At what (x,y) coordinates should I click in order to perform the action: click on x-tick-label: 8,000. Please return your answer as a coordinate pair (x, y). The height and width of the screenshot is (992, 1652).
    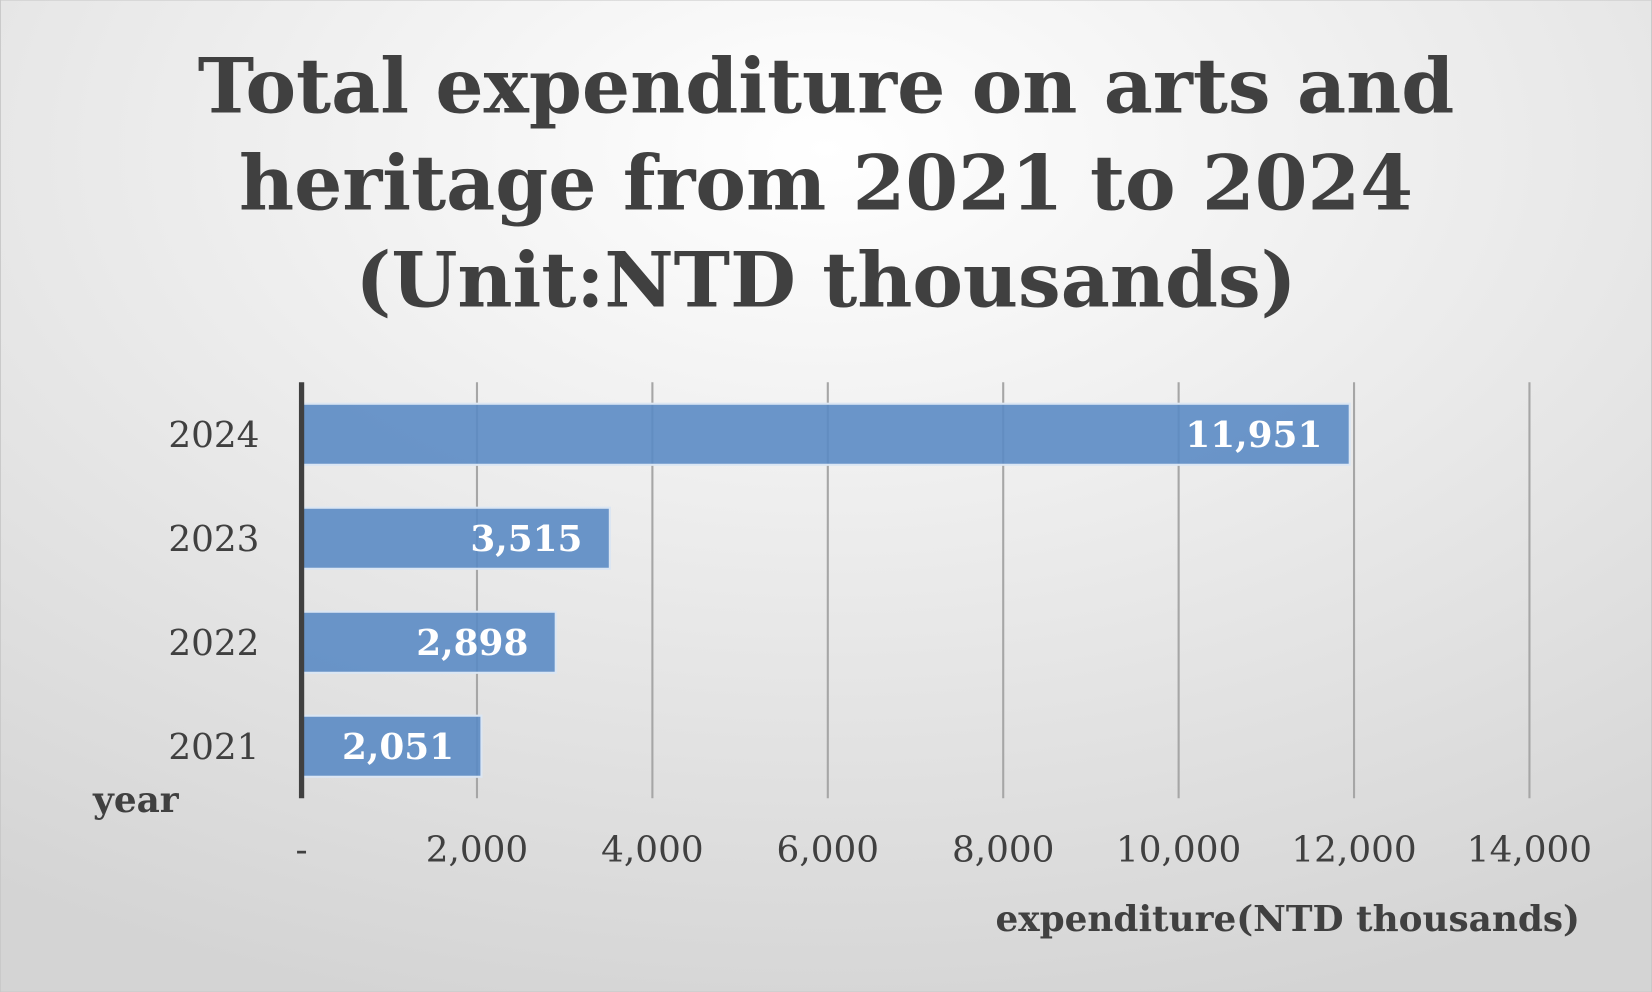
    Looking at the image, I should click on (1003, 849).